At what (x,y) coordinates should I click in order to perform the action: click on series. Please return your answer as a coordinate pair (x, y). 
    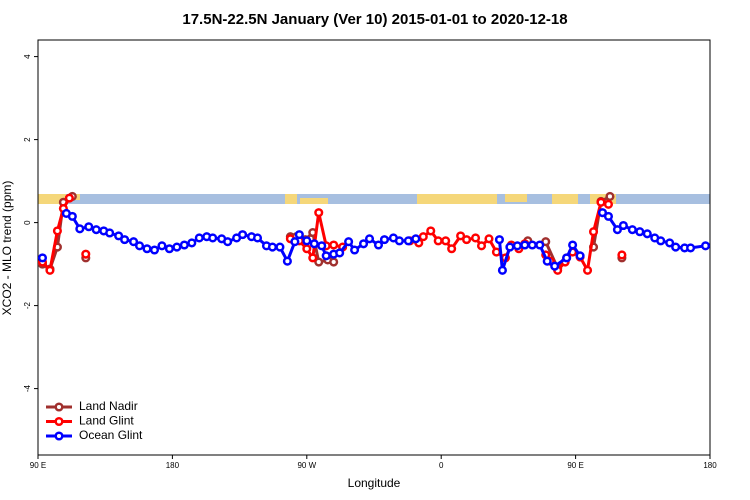
    Looking at the image, I should click on (374, 241).